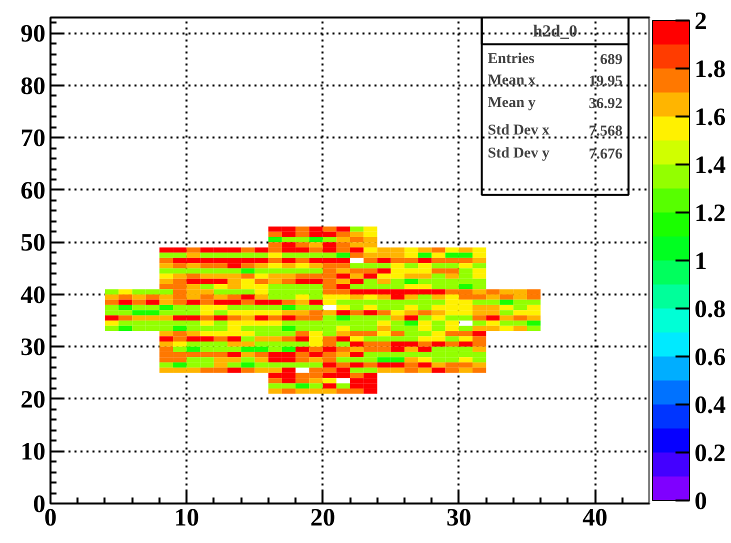 This screenshot has width=731, height=543. I want to click on color-bar-label: 1.8, so click(710, 69).